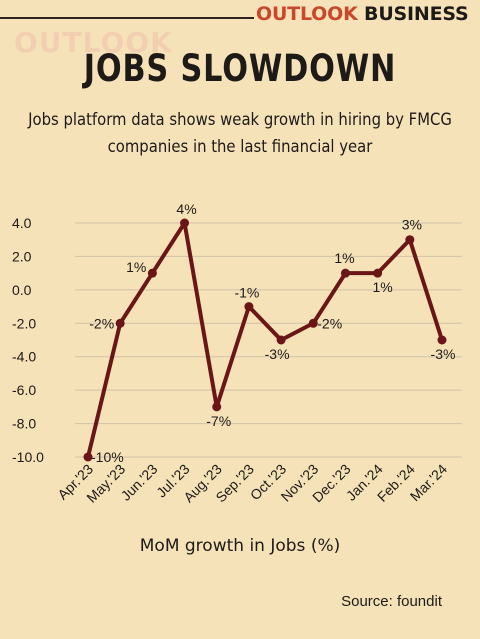 The height and width of the screenshot is (639, 480). I want to click on source-note: Source: foundit, so click(391, 601).